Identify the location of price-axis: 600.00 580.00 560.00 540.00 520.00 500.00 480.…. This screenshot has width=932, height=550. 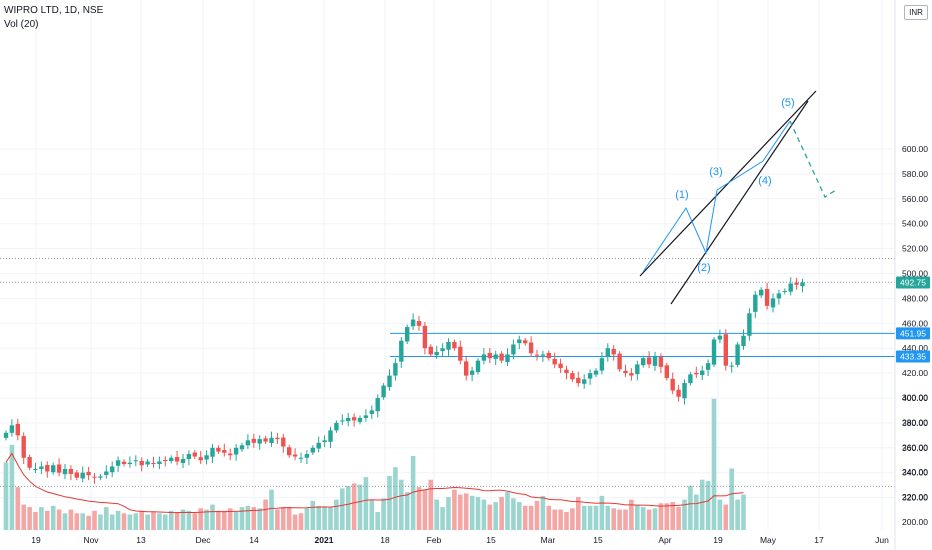
(915, 323).